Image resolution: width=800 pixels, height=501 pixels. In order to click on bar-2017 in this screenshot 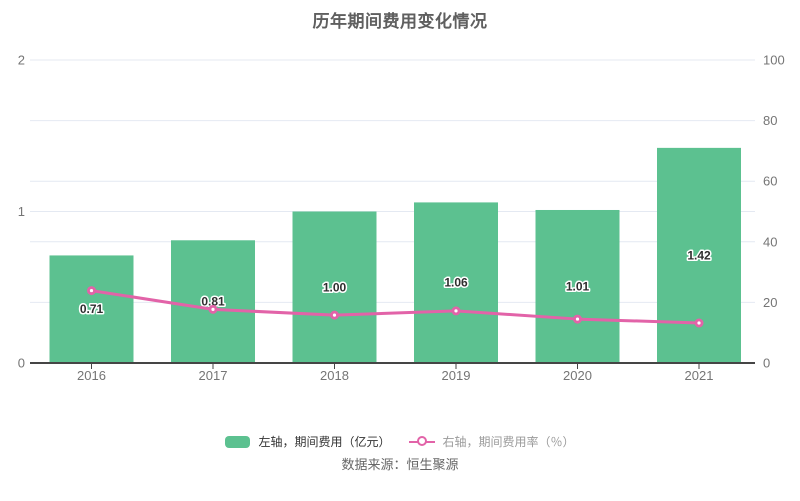, I will do `click(213, 301)`.